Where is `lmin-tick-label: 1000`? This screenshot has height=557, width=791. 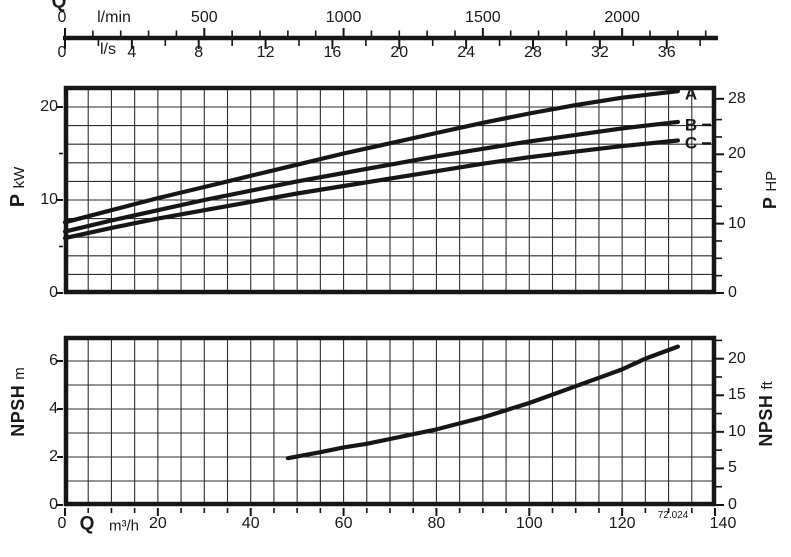 lmin-tick-label: 1000 is located at coordinates (343, 17).